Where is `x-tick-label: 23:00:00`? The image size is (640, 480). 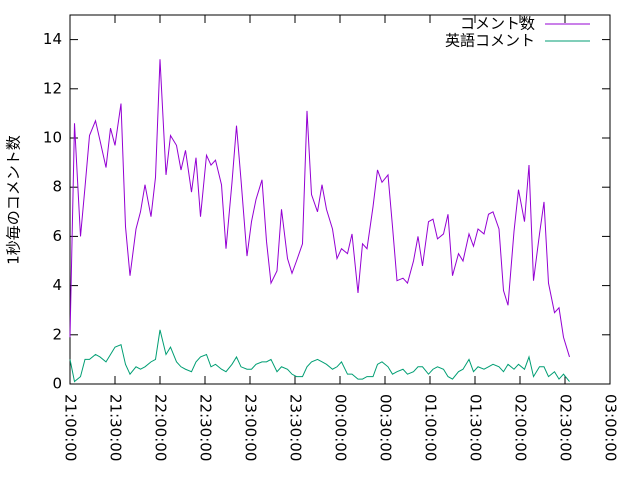 x-tick-label: 23:00:00 is located at coordinates (251, 427).